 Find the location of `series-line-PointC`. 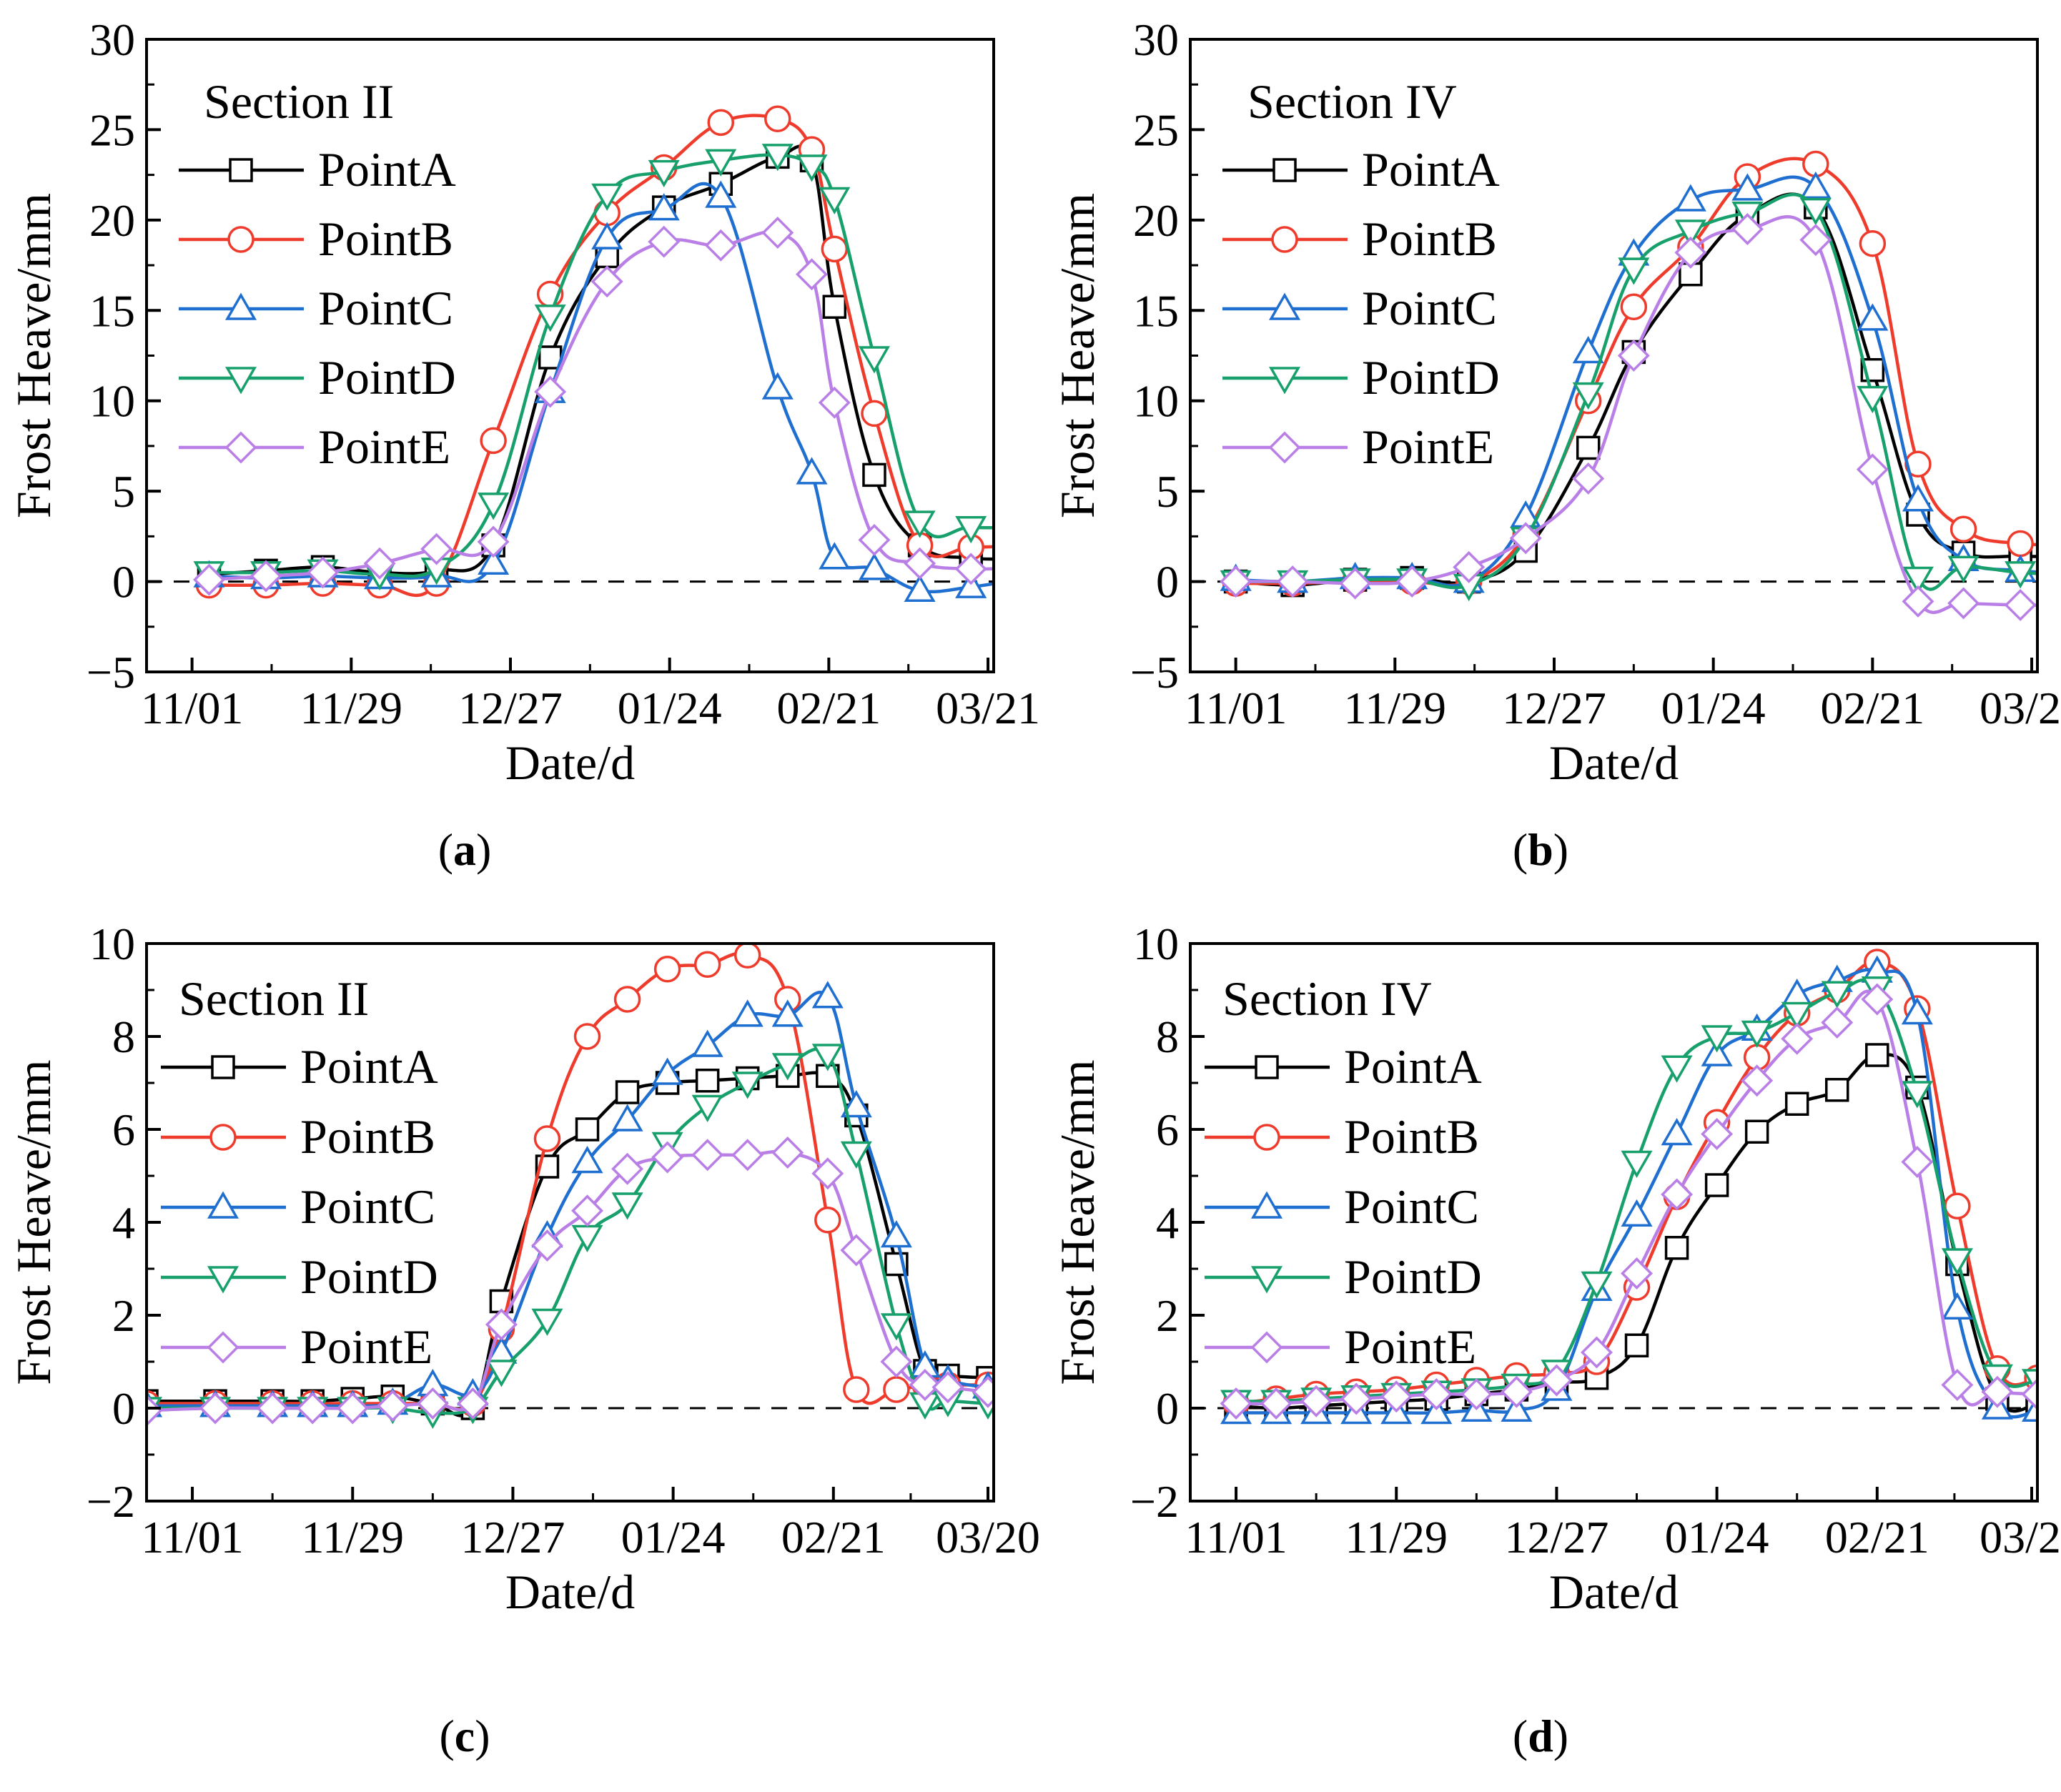

series-line-PointC is located at coordinates (1636, 381).